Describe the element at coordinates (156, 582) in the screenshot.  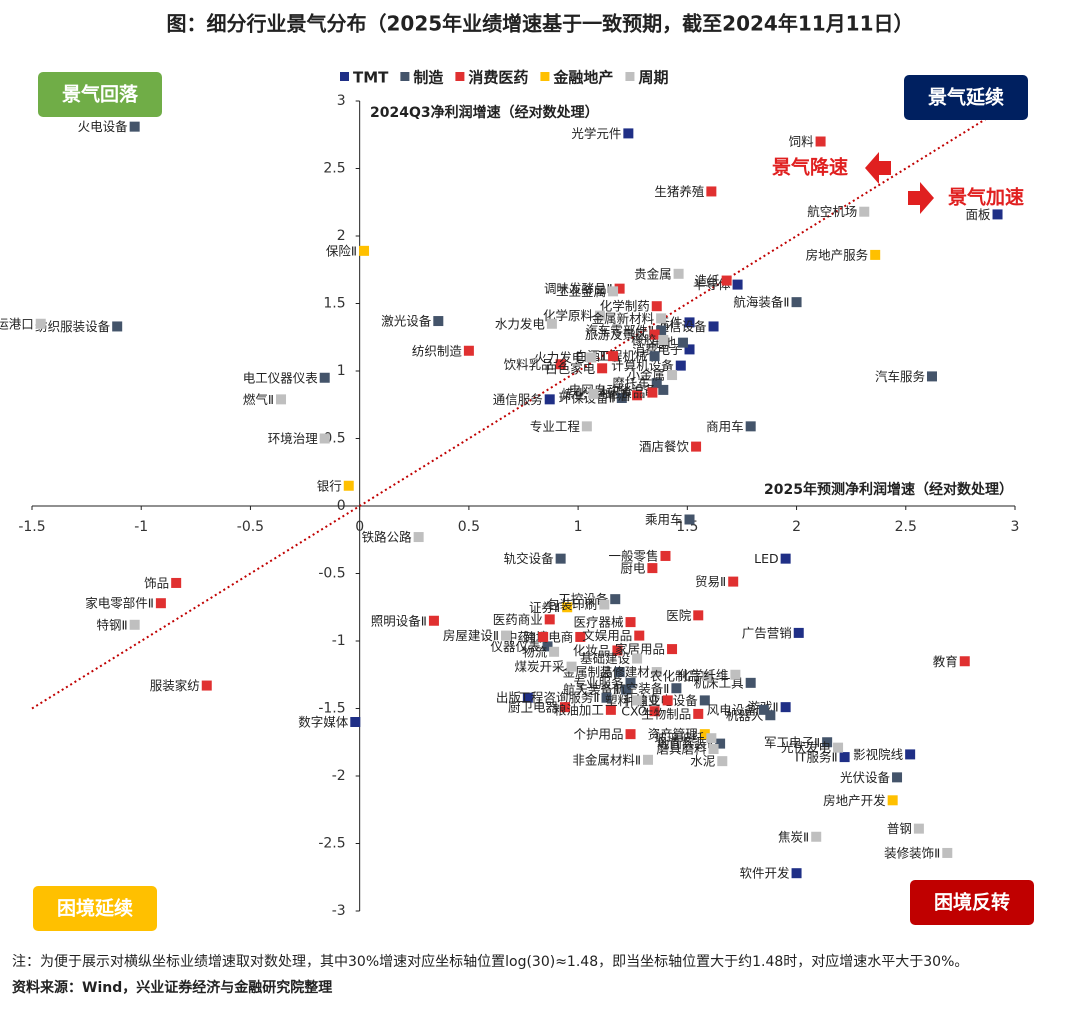
I see `point-label: 饰品` at that location.